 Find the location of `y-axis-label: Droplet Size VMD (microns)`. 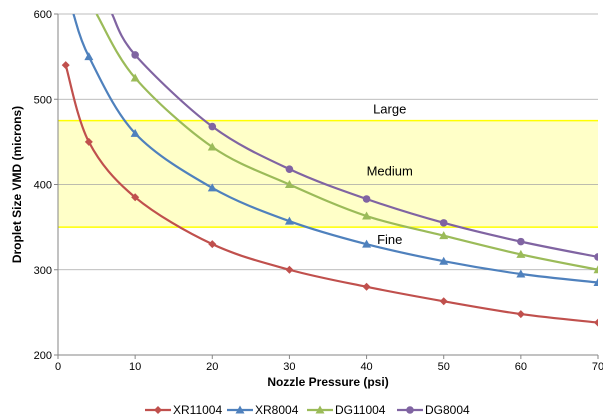

y-axis-label: Droplet Size VMD (microns) is located at coordinates (17, 184).